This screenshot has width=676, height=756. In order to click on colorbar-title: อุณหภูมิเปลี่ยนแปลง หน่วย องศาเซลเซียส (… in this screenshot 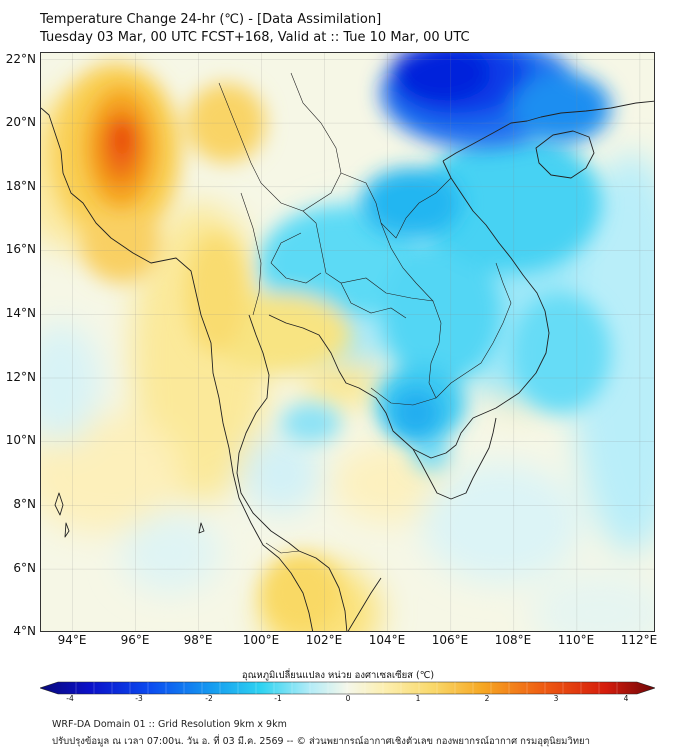, I will do `click(338, 675)`.